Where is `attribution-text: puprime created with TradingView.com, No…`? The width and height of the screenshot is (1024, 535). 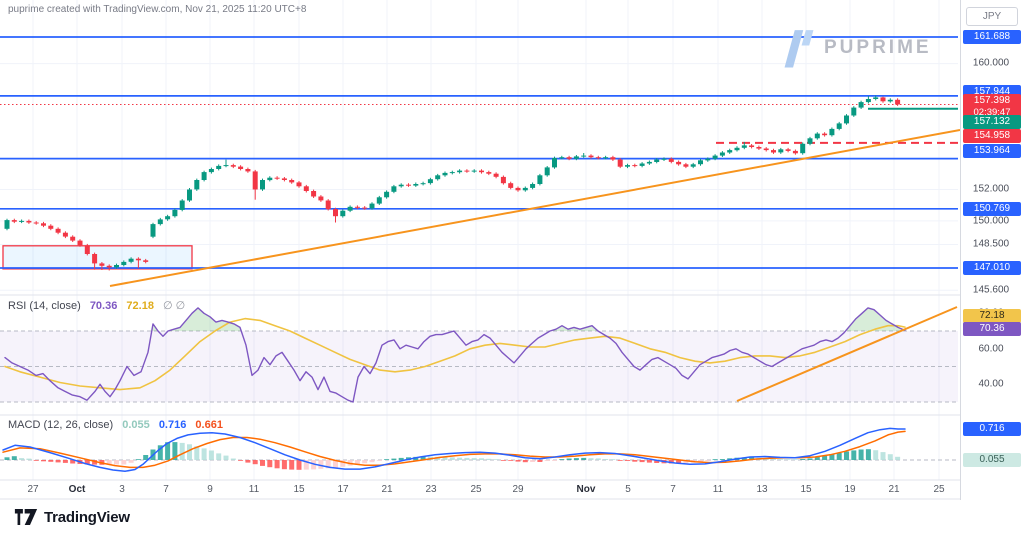 attribution-text: puprime created with TradingView.com, No… is located at coordinates (157, 9).